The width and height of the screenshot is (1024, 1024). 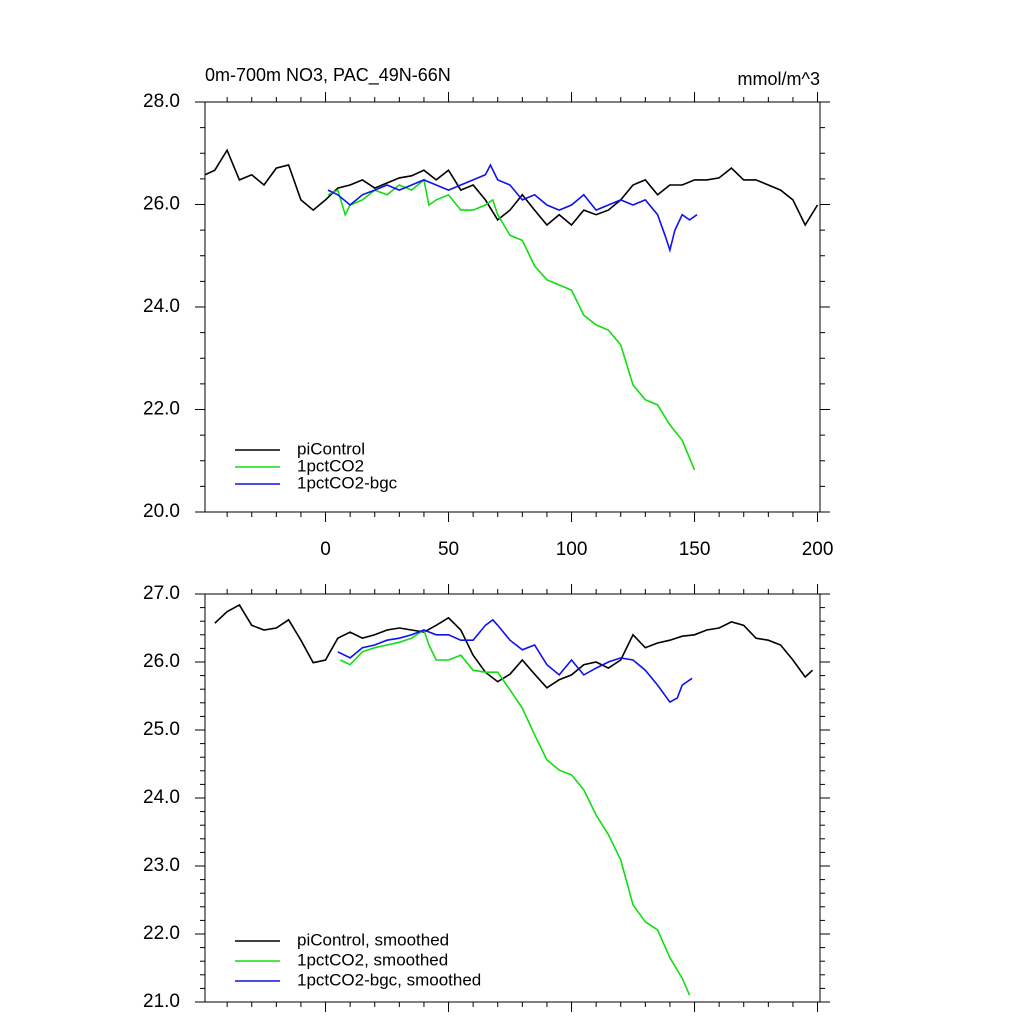 I want to click on y-tick-label: 23.0, so click(x=161, y=865).